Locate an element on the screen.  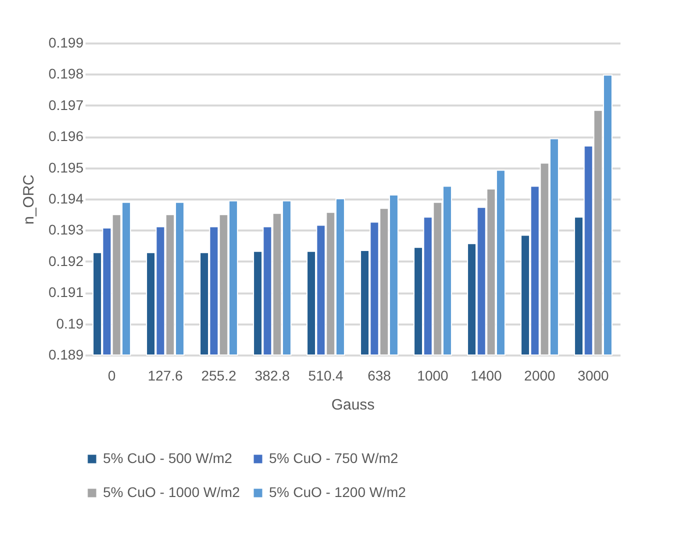
x-tick-label: 3000 is located at coordinates (594, 376).